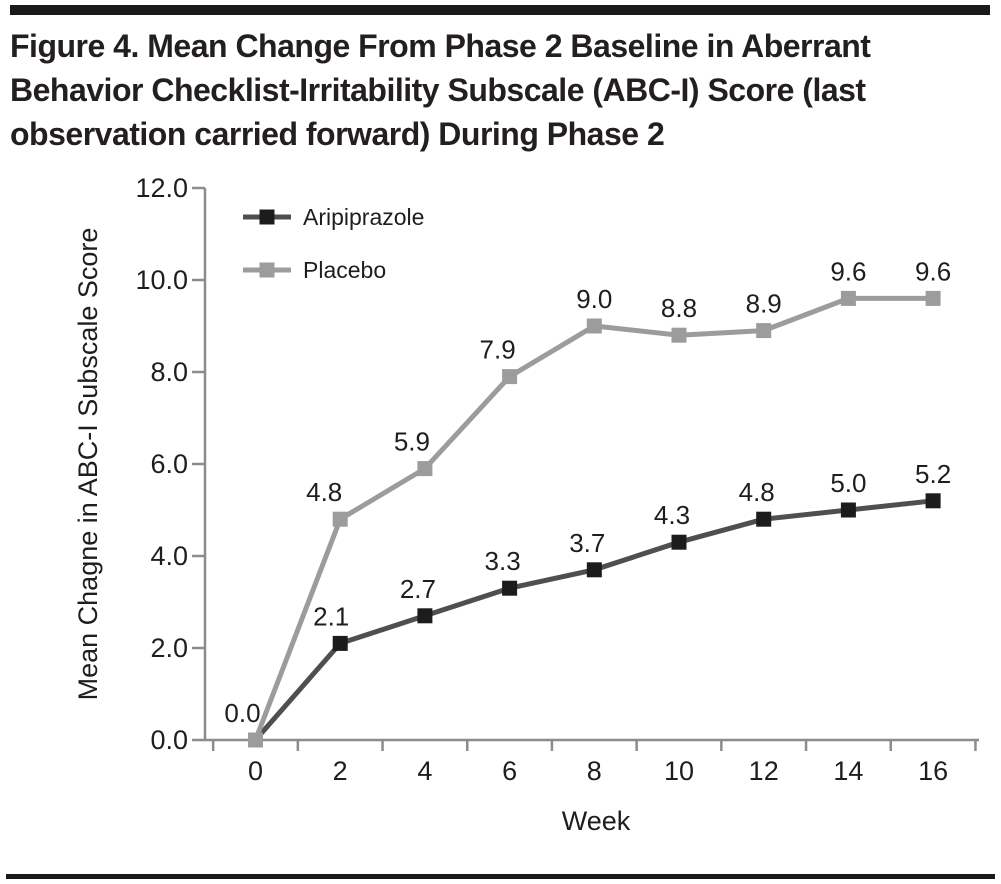  Describe the element at coordinates (587, 543) in the screenshot. I see `data-label-aripiprazole: 3.7` at that location.